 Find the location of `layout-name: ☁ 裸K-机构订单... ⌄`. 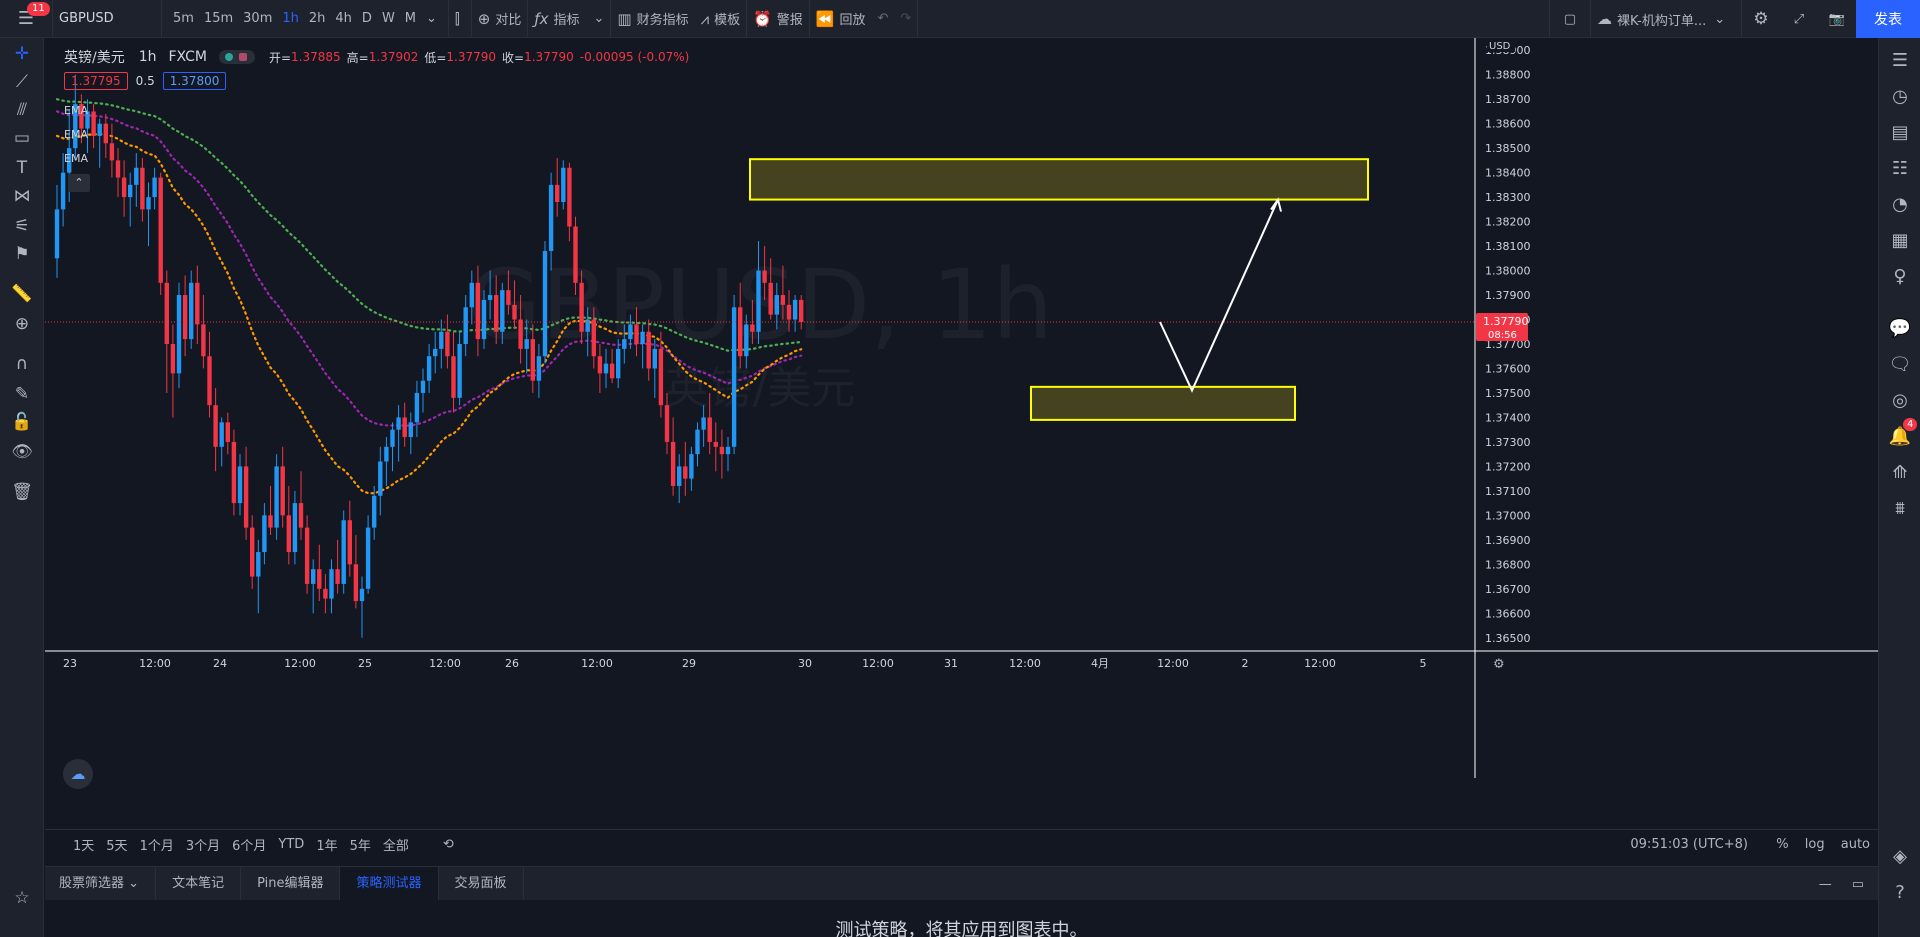

layout-name: ☁ 裸K-机构订单... ⌄ is located at coordinates (1666, 19).